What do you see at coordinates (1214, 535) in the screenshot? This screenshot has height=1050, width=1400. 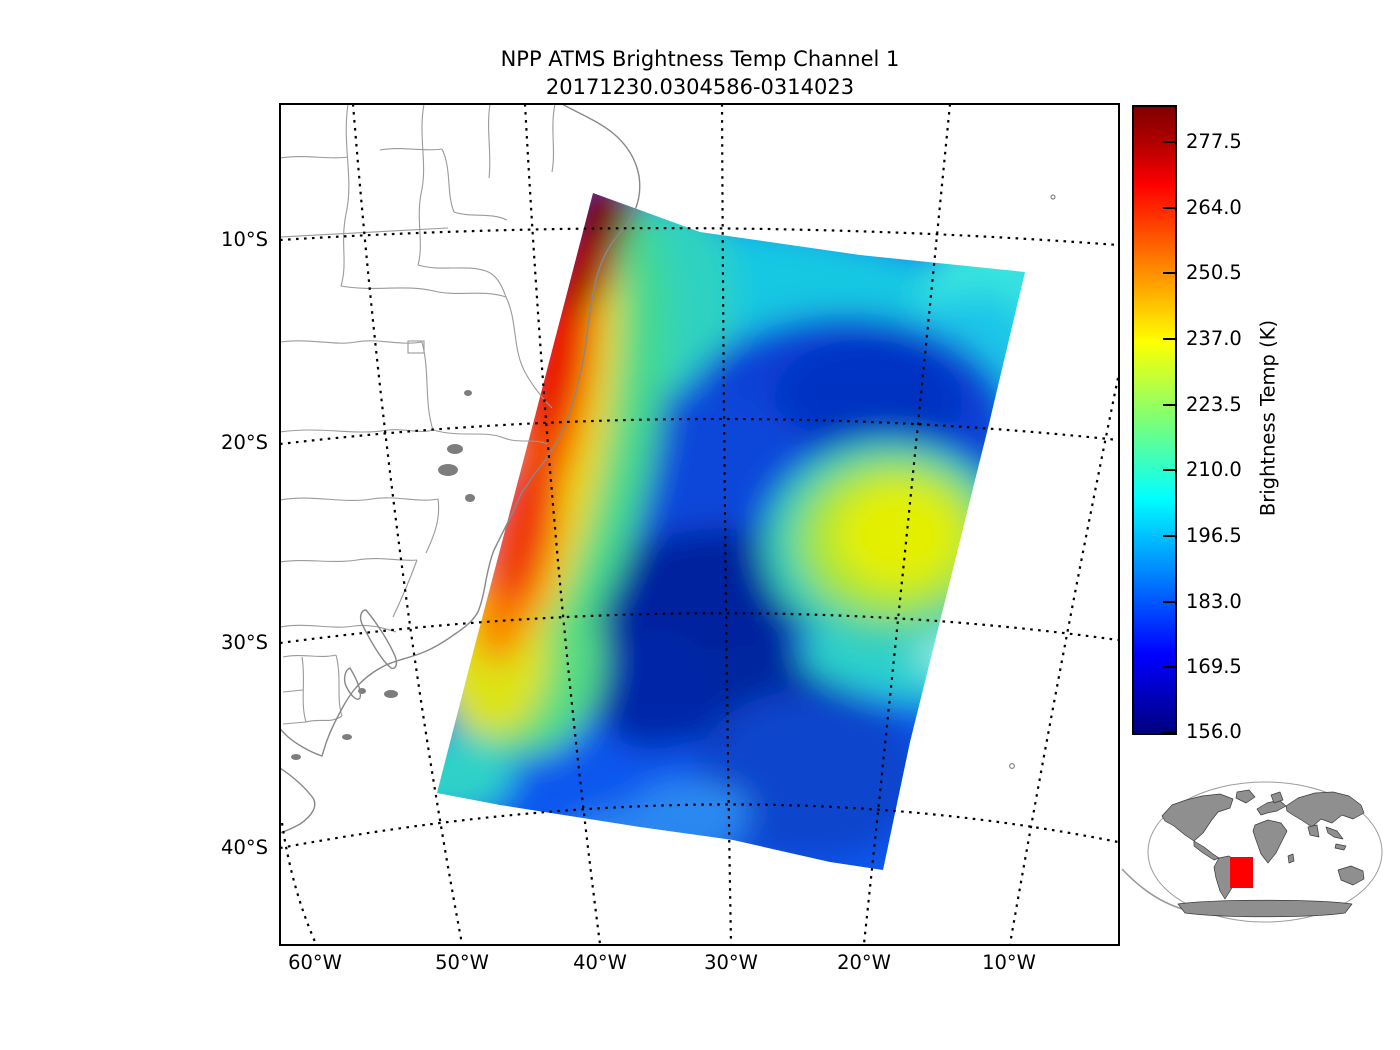 I see `colorbar-tick-label: 196.5` at bounding box center [1214, 535].